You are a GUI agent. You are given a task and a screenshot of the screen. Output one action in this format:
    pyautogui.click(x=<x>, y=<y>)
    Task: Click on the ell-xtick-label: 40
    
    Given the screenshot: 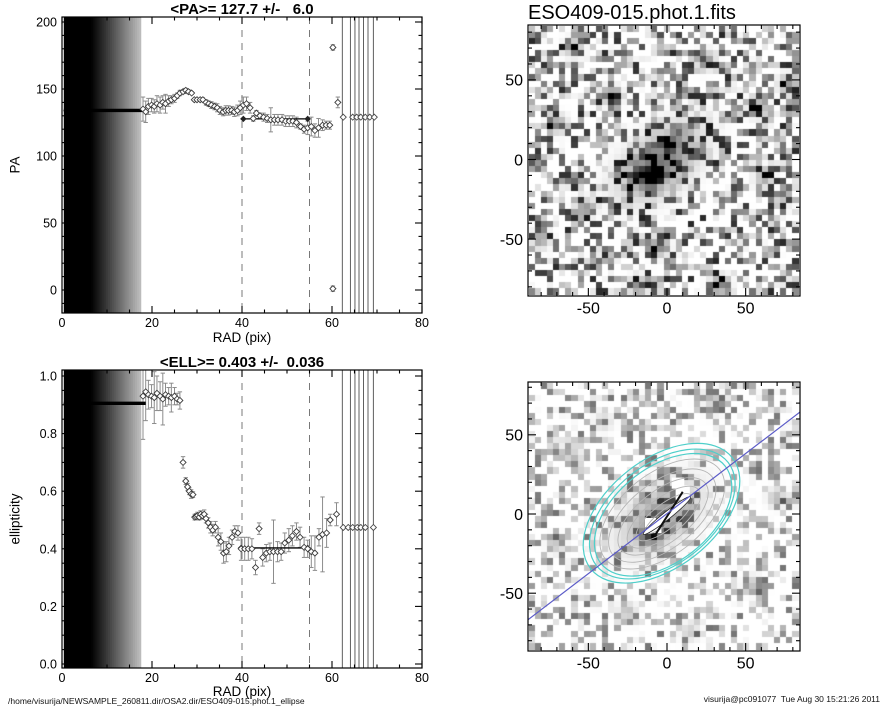 What is the action you would take?
    pyautogui.click(x=242, y=678)
    